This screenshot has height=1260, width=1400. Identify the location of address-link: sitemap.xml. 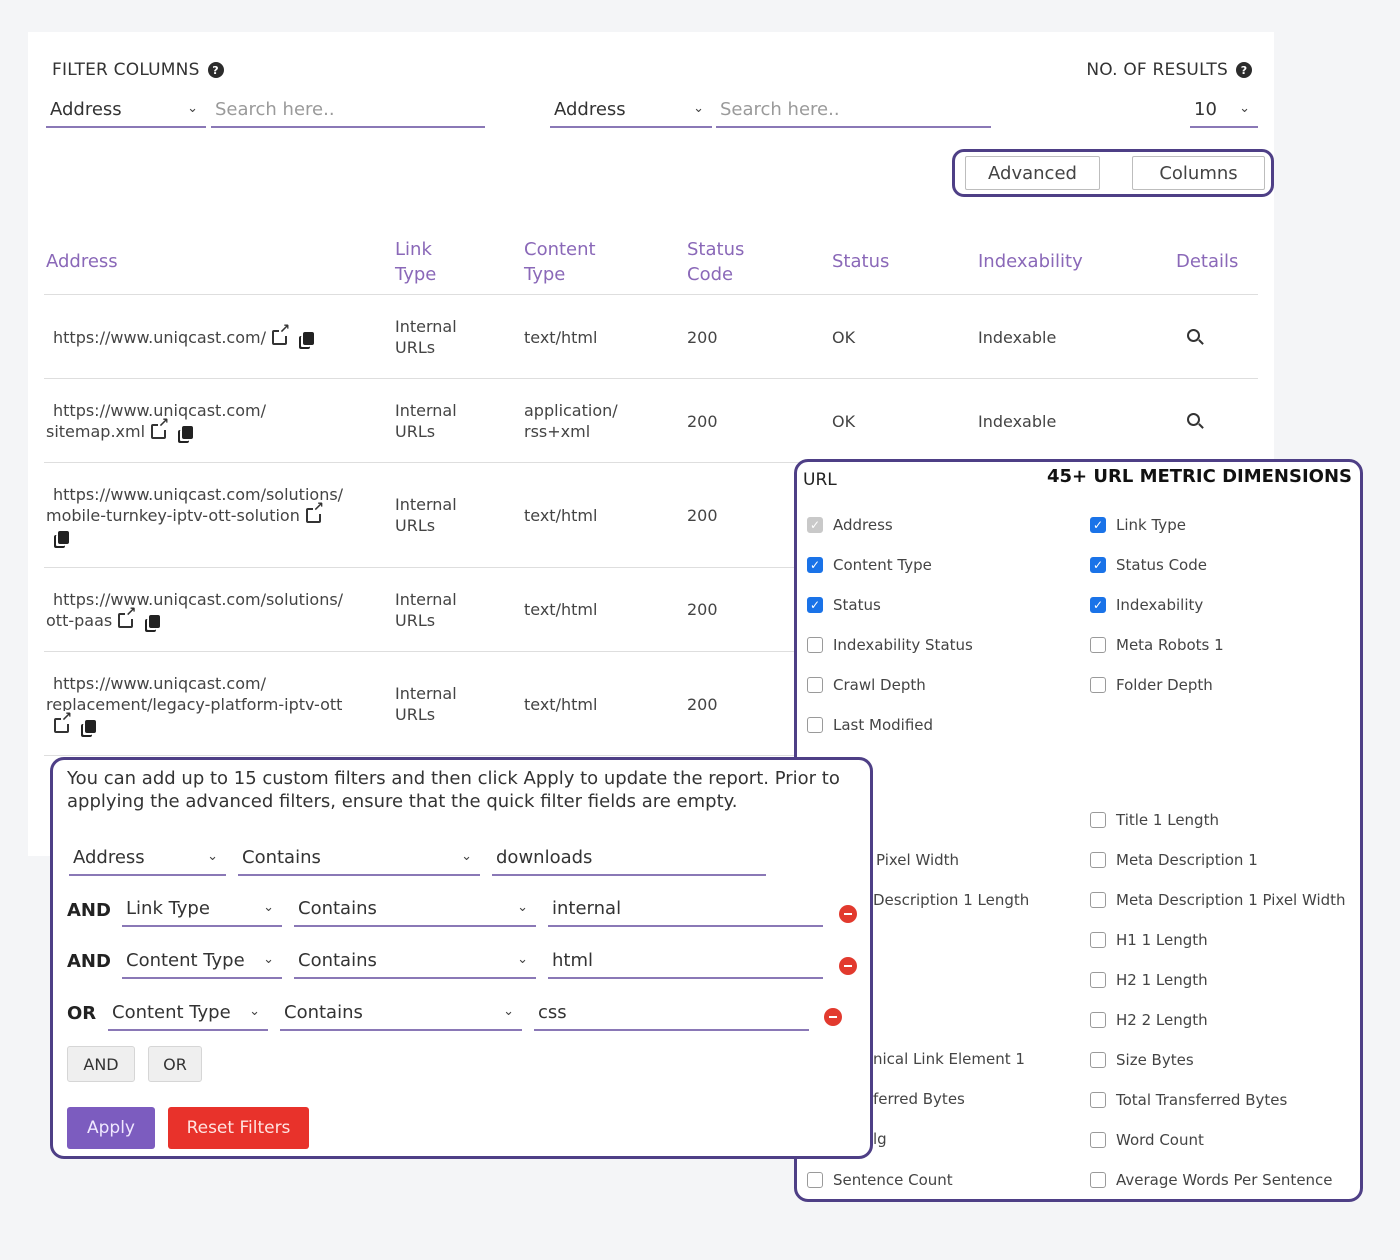
(96, 431).